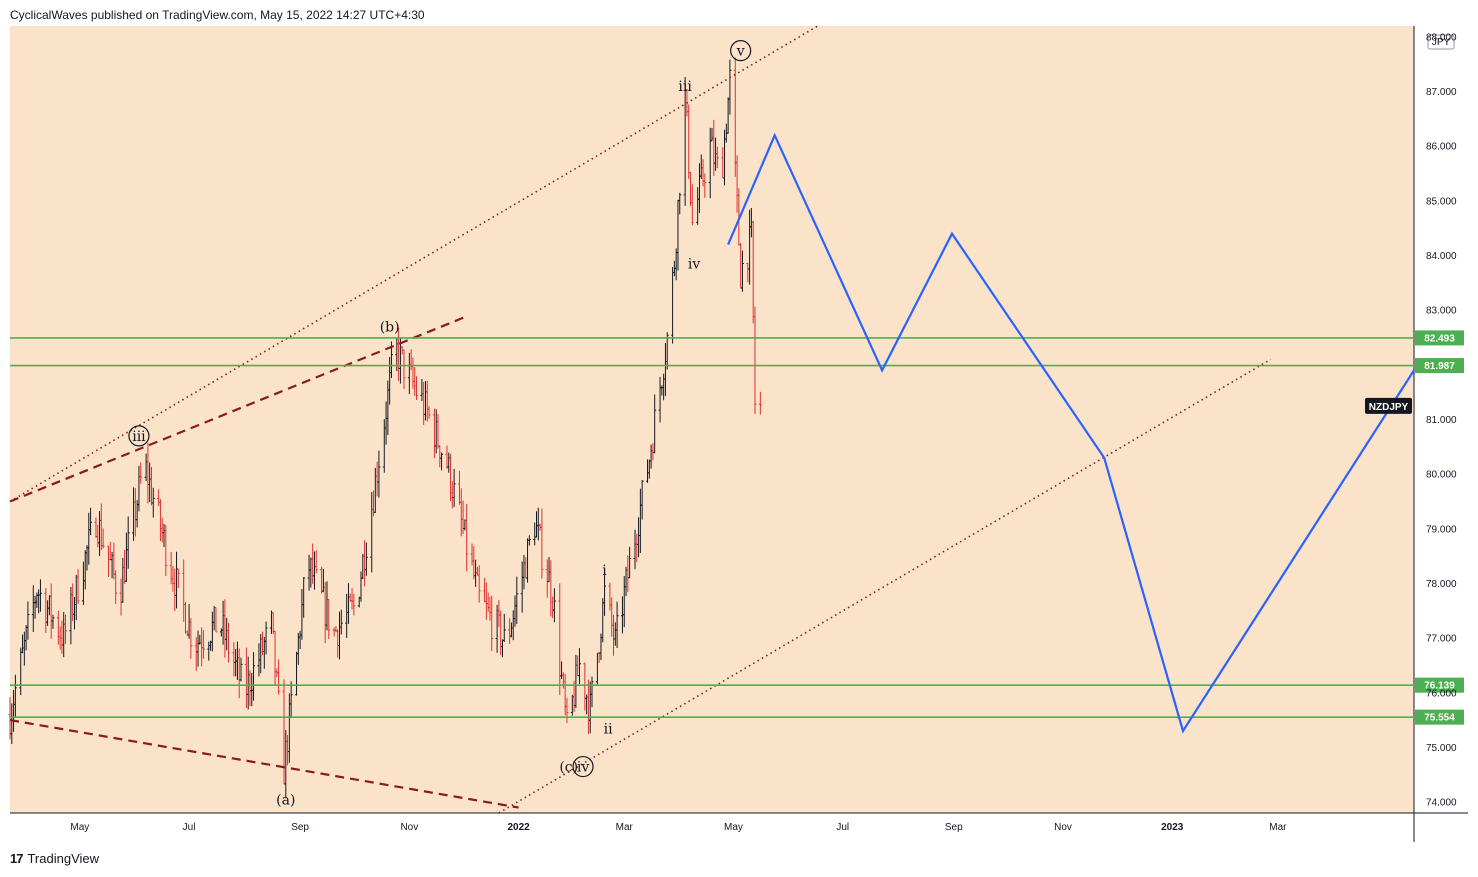 This screenshot has width=1478, height=877. I want to click on tradingview-footer: 17 TradingView, so click(54, 858).